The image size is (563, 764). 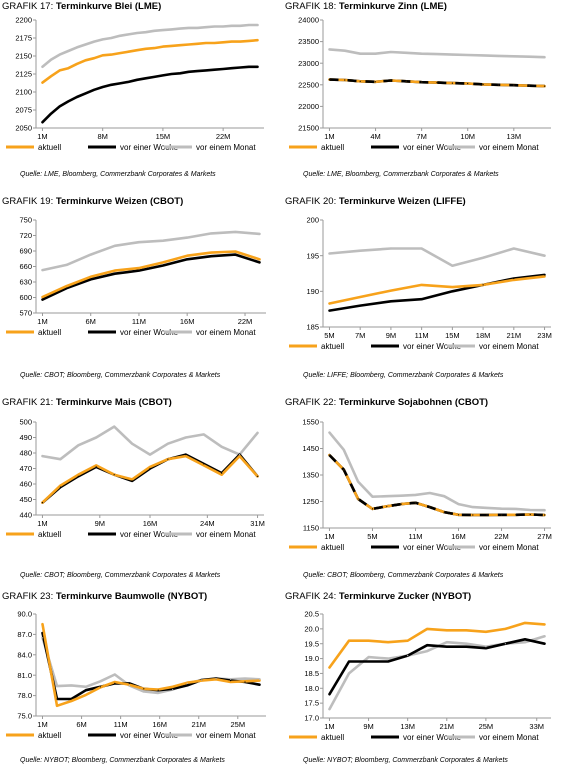 What do you see at coordinates (187, 321) in the screenshot?
I see `x-tick-label: 16M` at bounding box center [187, 321].